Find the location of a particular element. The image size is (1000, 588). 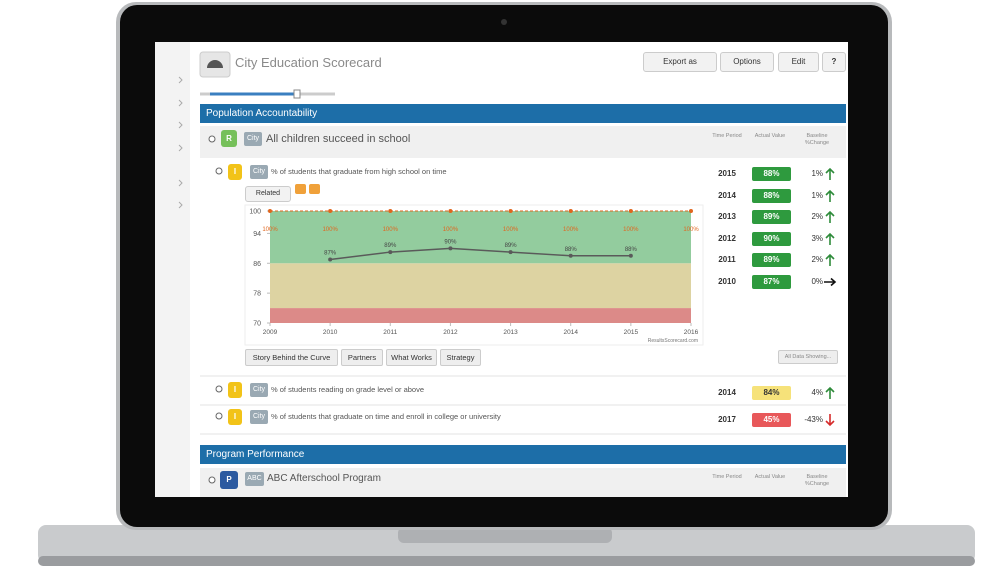

sidebar is located at coordinates (172, 269).